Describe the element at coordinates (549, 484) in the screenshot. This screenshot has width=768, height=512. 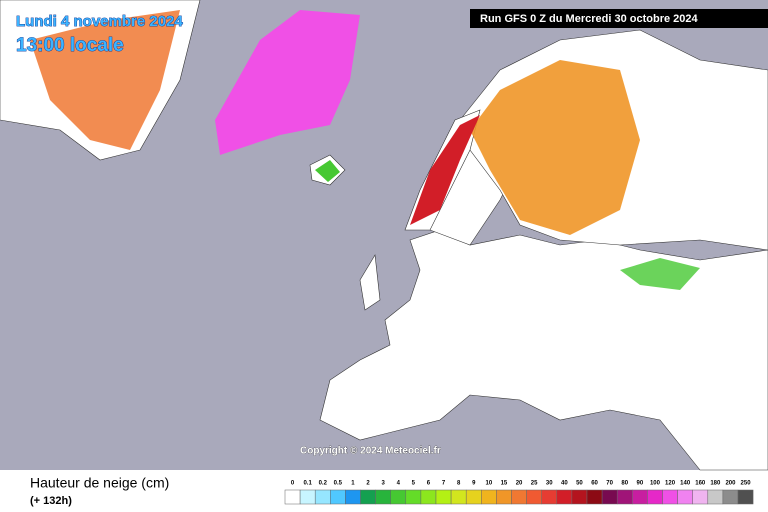
I see `legend-label: 30` at that location.